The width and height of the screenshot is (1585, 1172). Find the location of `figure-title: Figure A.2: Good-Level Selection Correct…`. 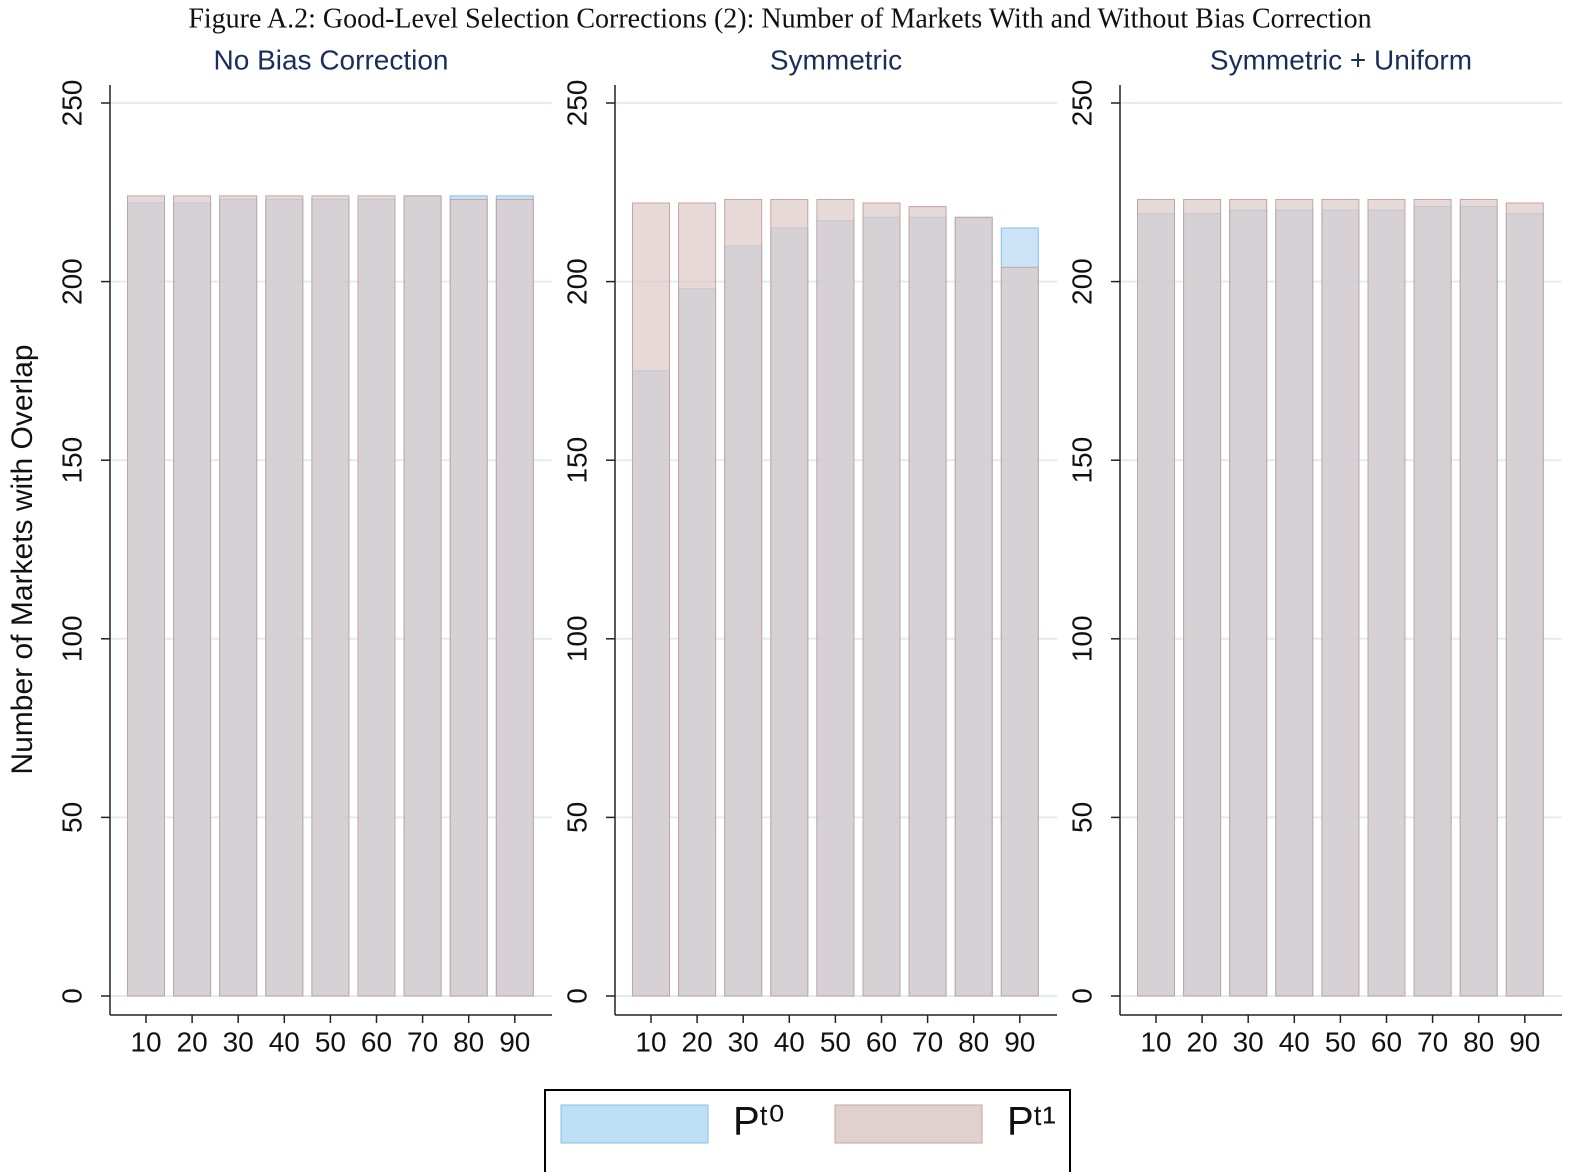

figure-title: Figure A.2: Good-Level Selection Correct… is located at coordinates (779, 18).